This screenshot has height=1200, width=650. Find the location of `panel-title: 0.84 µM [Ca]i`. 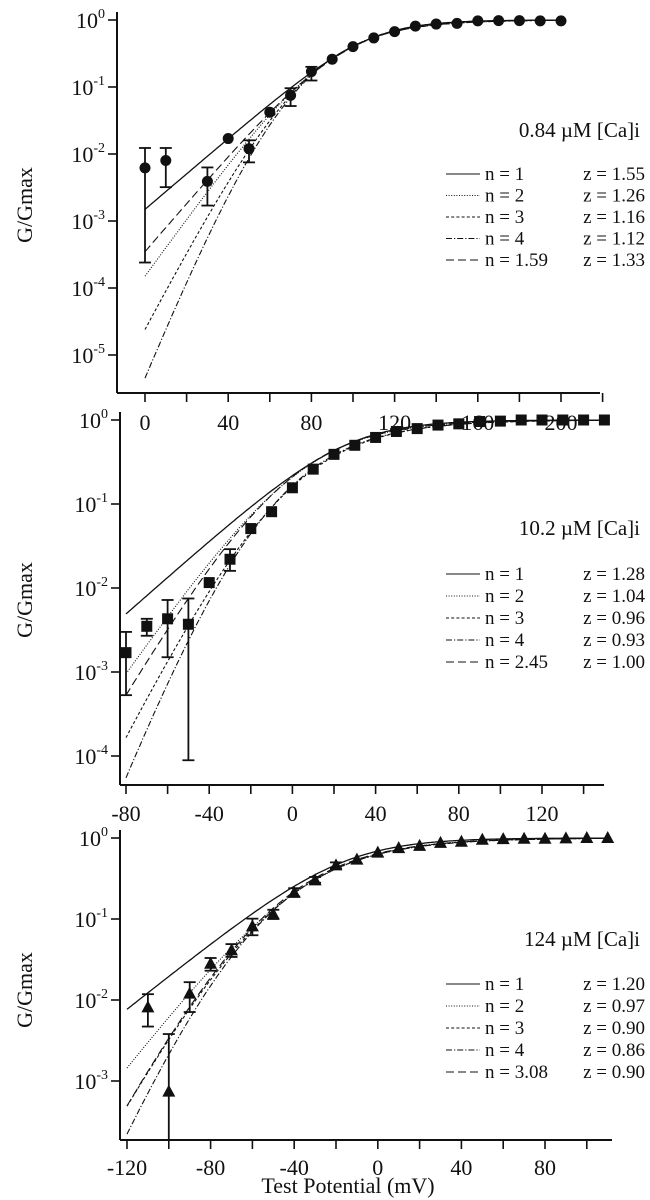

panel-title: 0.84 µM [Ca]i is located at coordinates (579, 130).